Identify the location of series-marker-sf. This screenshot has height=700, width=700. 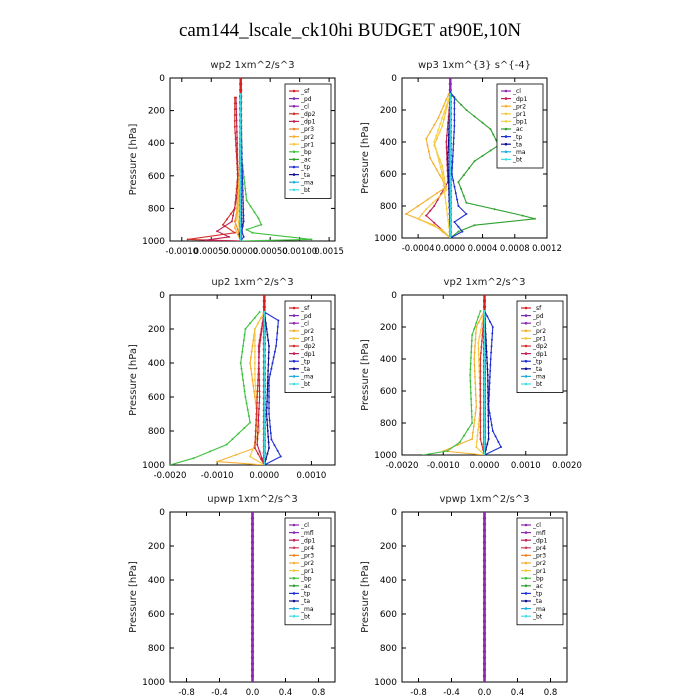
(264, 307).